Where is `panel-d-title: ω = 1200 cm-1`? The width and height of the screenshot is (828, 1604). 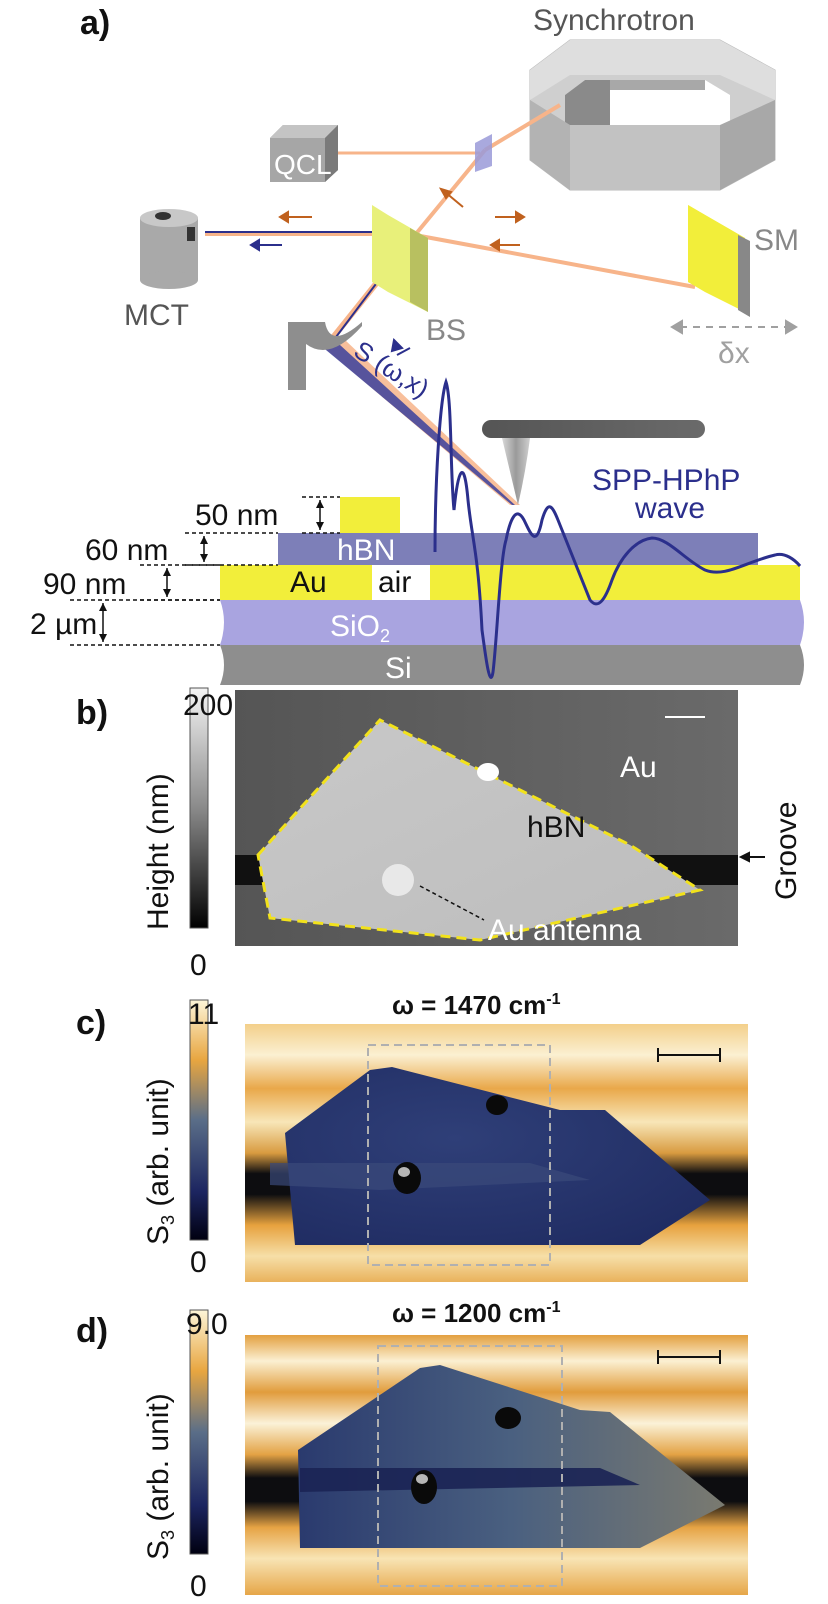 panel-d-title: ω = 1200 cm-1 is located at coordinates (476, 1313).